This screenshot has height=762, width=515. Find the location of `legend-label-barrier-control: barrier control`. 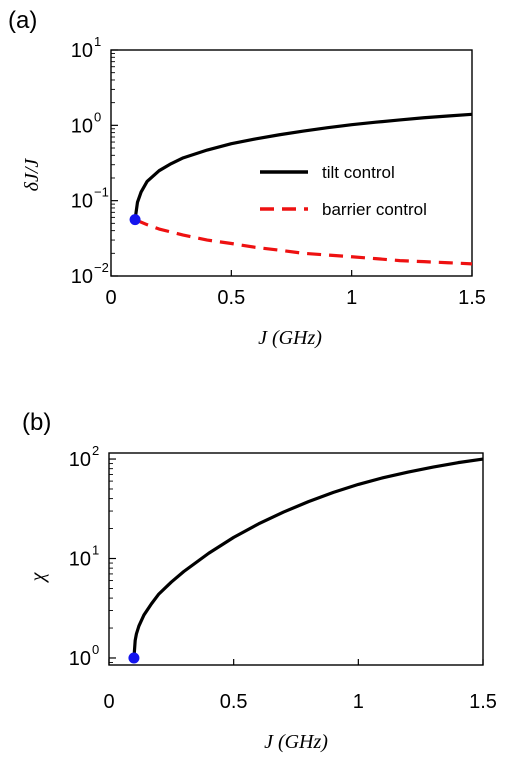

legend-label-barrier-control: barrier control is located at coordinates (374, 209).